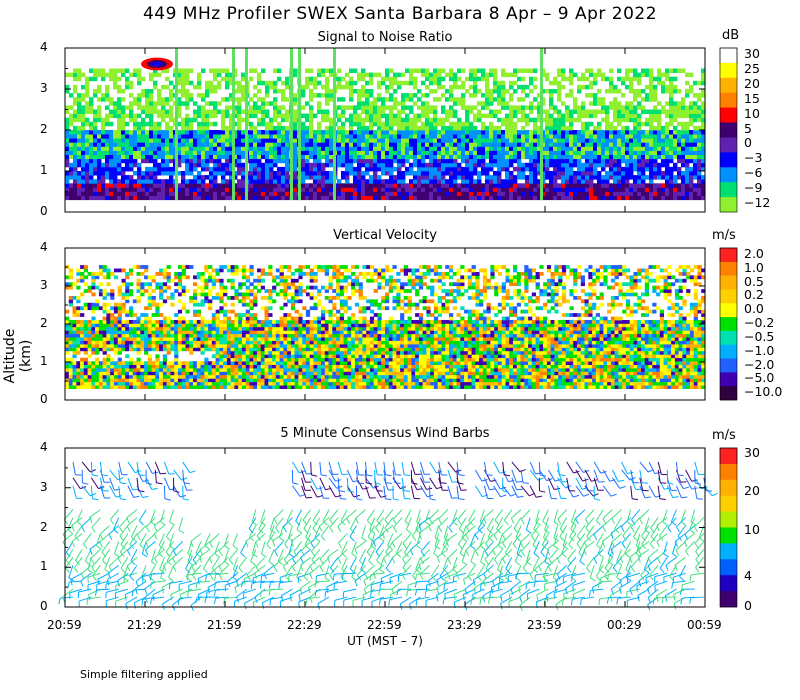 The height and width of the screenshot is (700, 800). Describe the element at coordinates (44, 399) in the screenshot. I see `y-tick-label: 0` at that location.